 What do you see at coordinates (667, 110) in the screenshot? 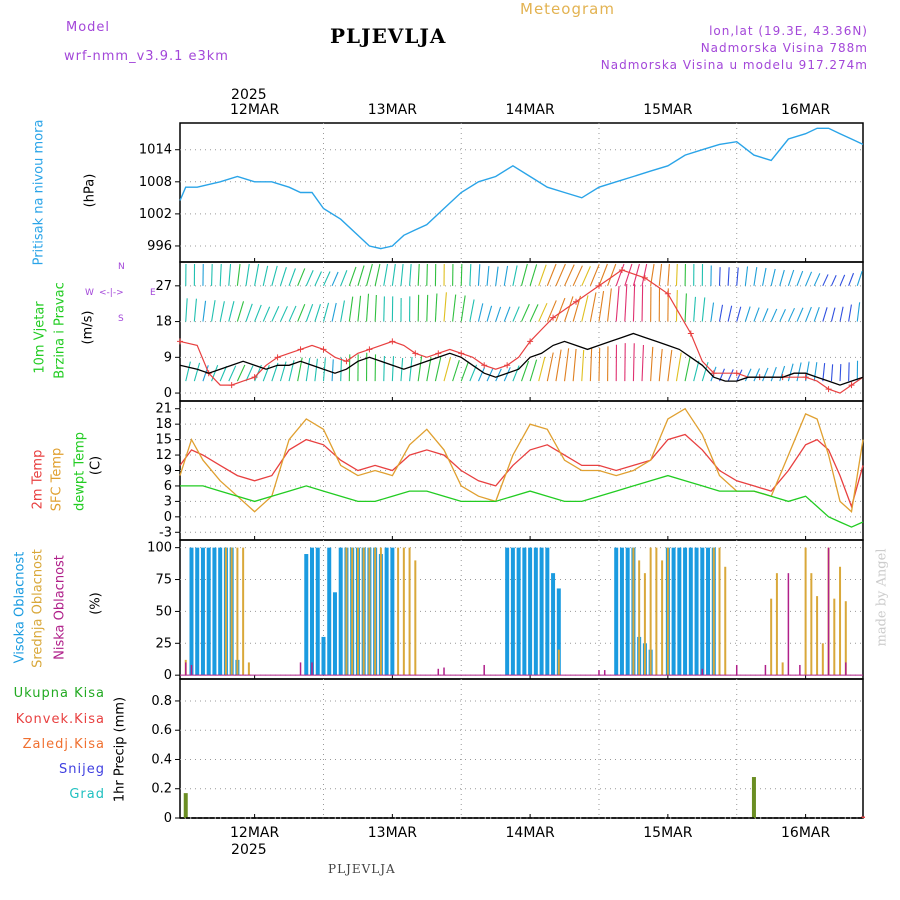
I see `x-tick-label-top: 15MAR` at bounding box center [667, 110].